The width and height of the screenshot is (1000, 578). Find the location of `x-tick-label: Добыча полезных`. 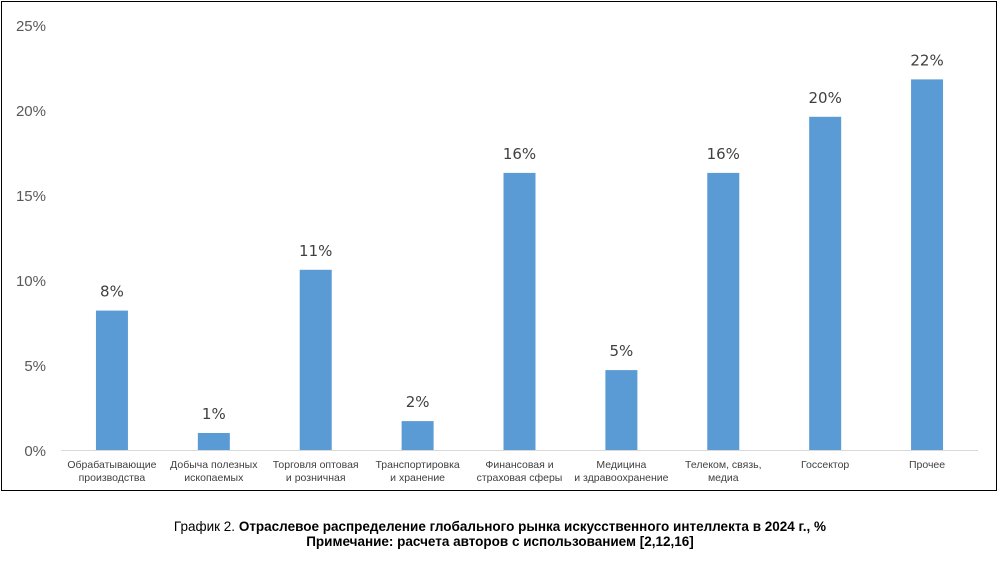

x-tick-label: Добыча полезных is located at coordinates (214, 465).